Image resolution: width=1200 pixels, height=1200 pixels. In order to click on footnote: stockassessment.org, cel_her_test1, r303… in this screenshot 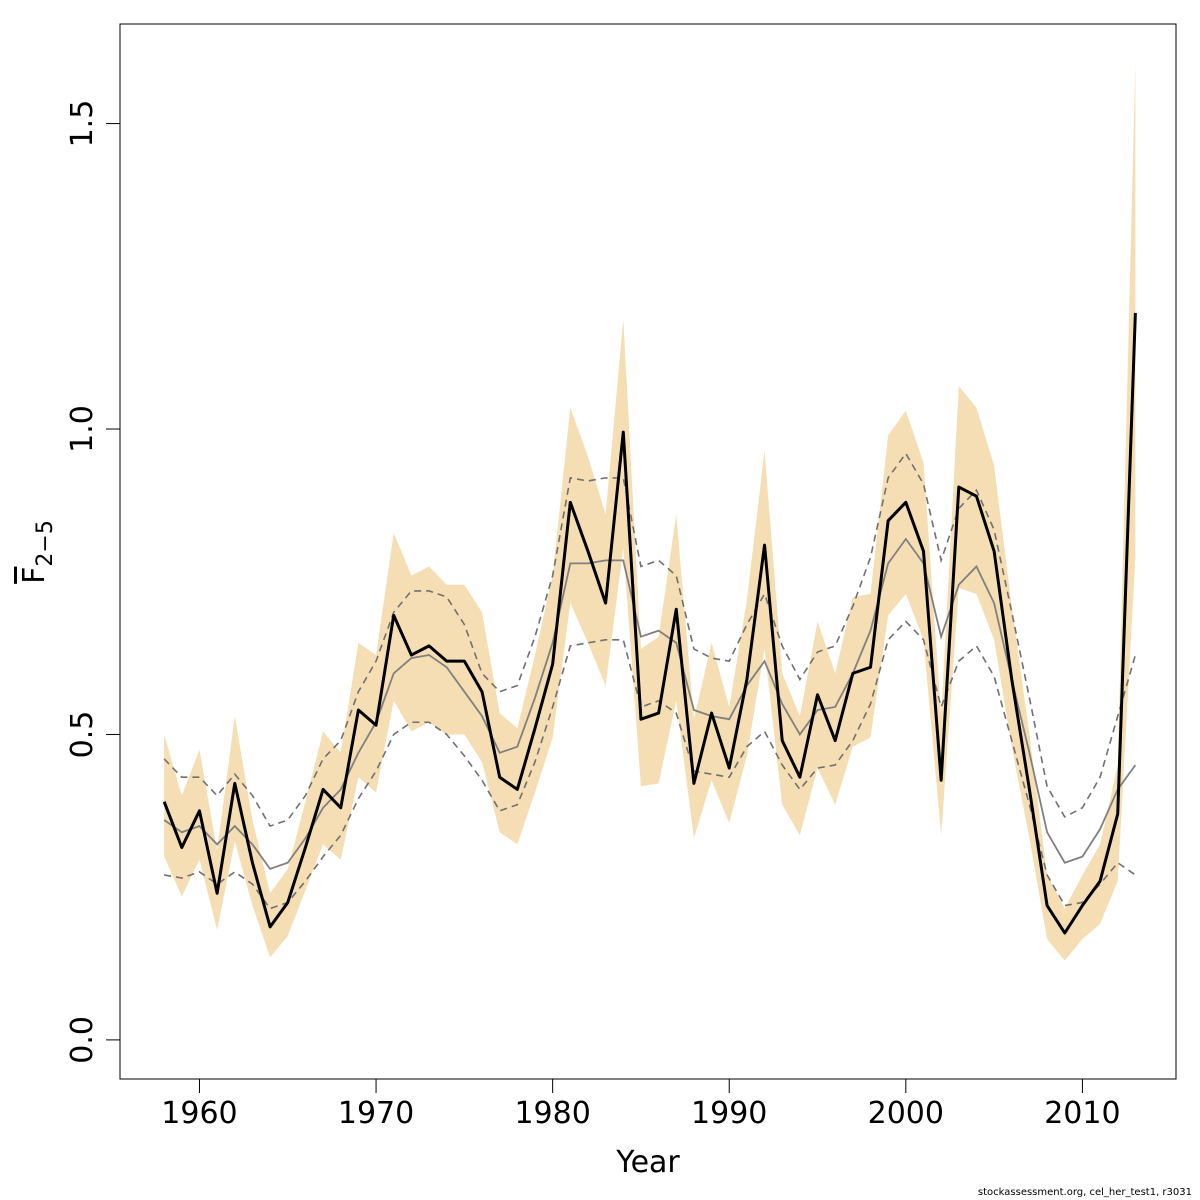, I will do `click(1084, 1192)`.